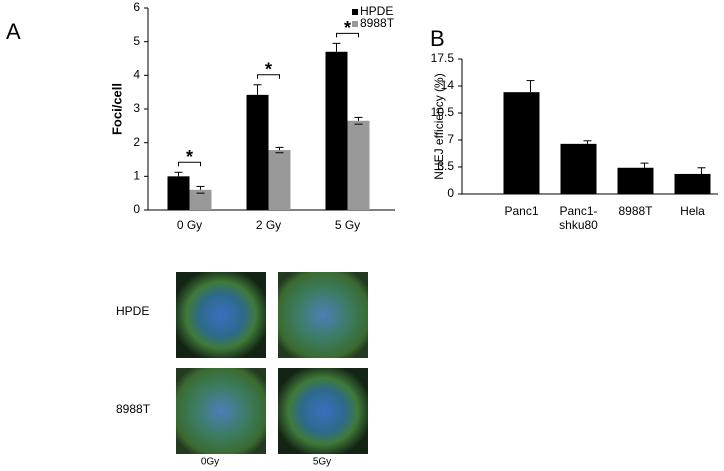 The height and width of the screenshot is (471, 724). What do you see at coordinates (377, 23) in the screenshot?
I see `legend-label: 8988T` at bounding box center [377, 23].